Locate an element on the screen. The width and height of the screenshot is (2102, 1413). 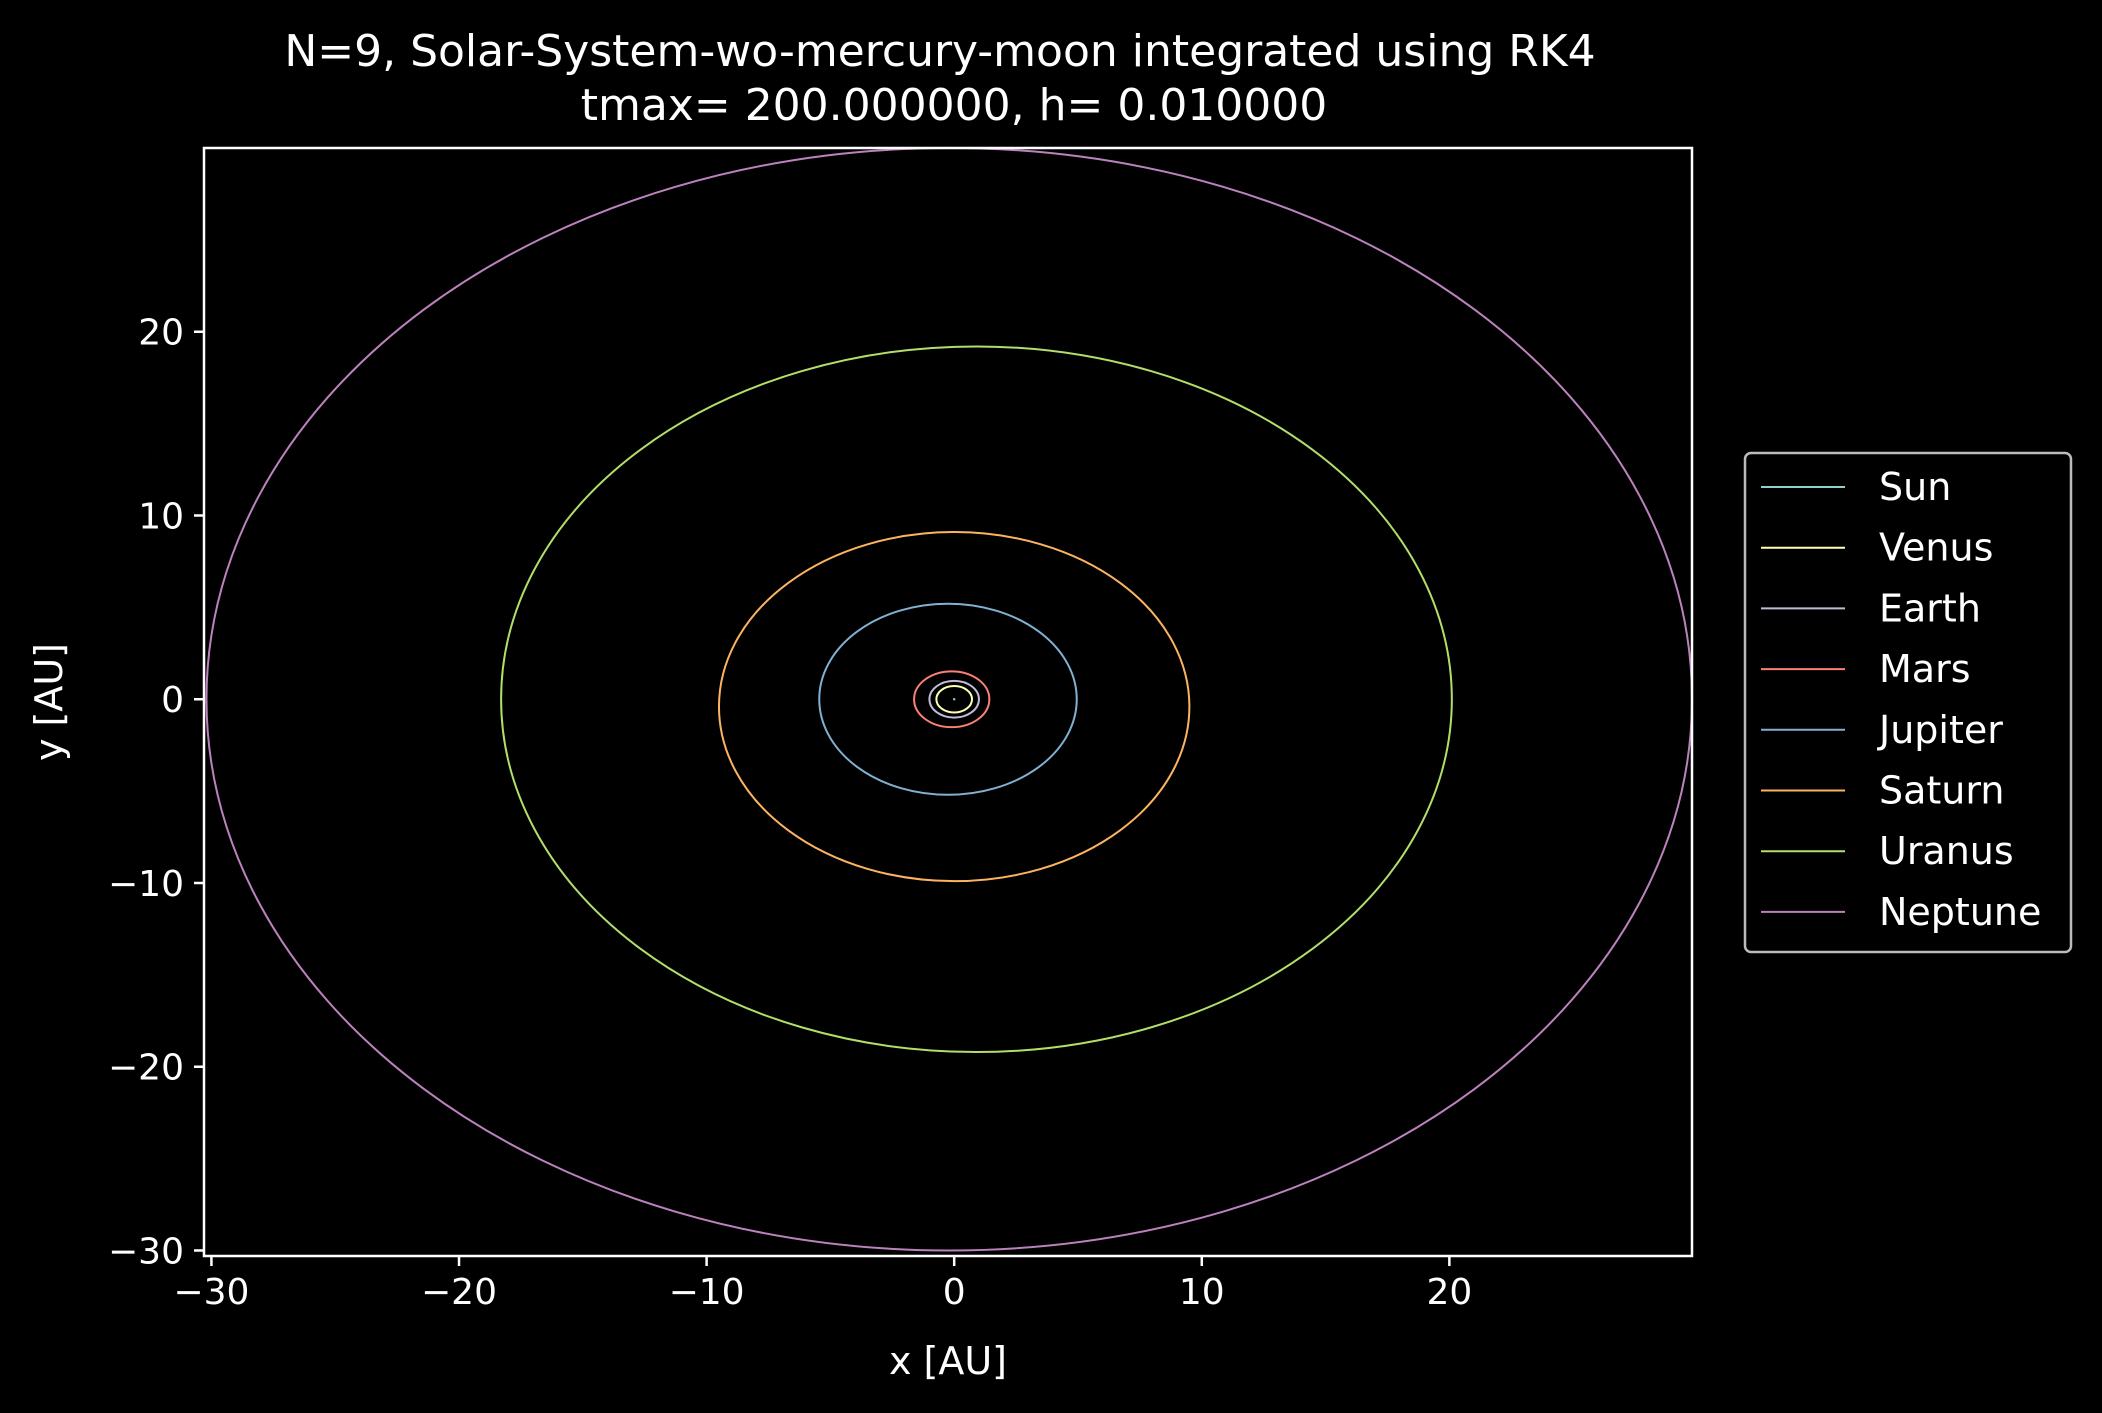
legend-label-earth: Earth is located at coordinates (1930, 608).